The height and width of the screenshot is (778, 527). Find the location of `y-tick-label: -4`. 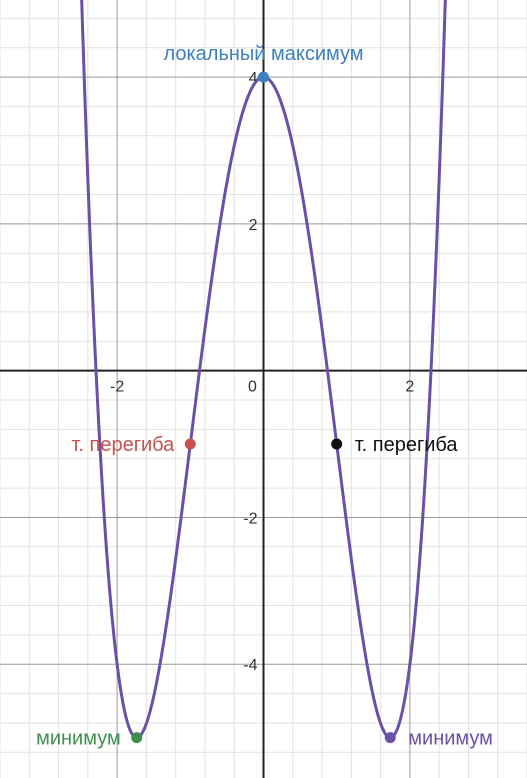

y-tick-label: -4 is located at coordinates (250, 665).